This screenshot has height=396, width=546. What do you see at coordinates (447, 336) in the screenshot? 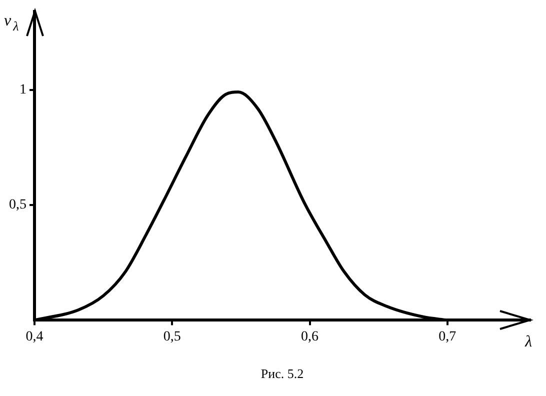
I see `x-tick-label: 0,7` at bounding box center [447, 336].